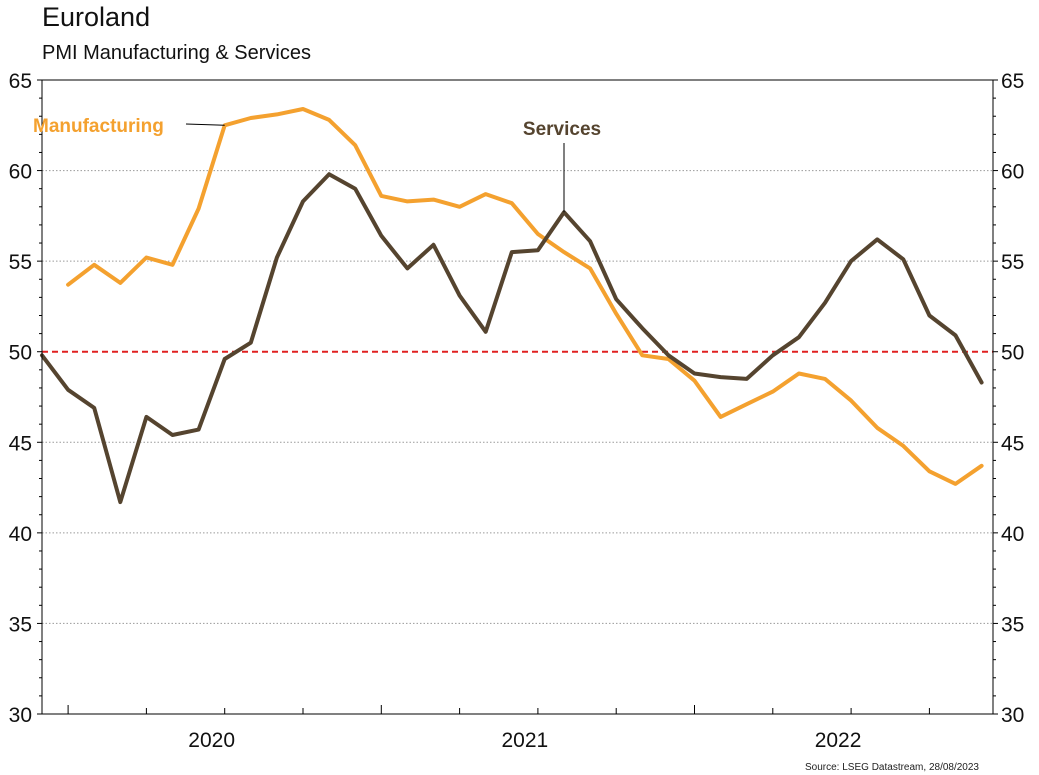 Image resolution: width=1039 pixels, height=775 pixels. What do you see at coordinates (20, 353) in the screenshot?
I see `y-tick-label-left: 50` at bounding box center [20, 353].